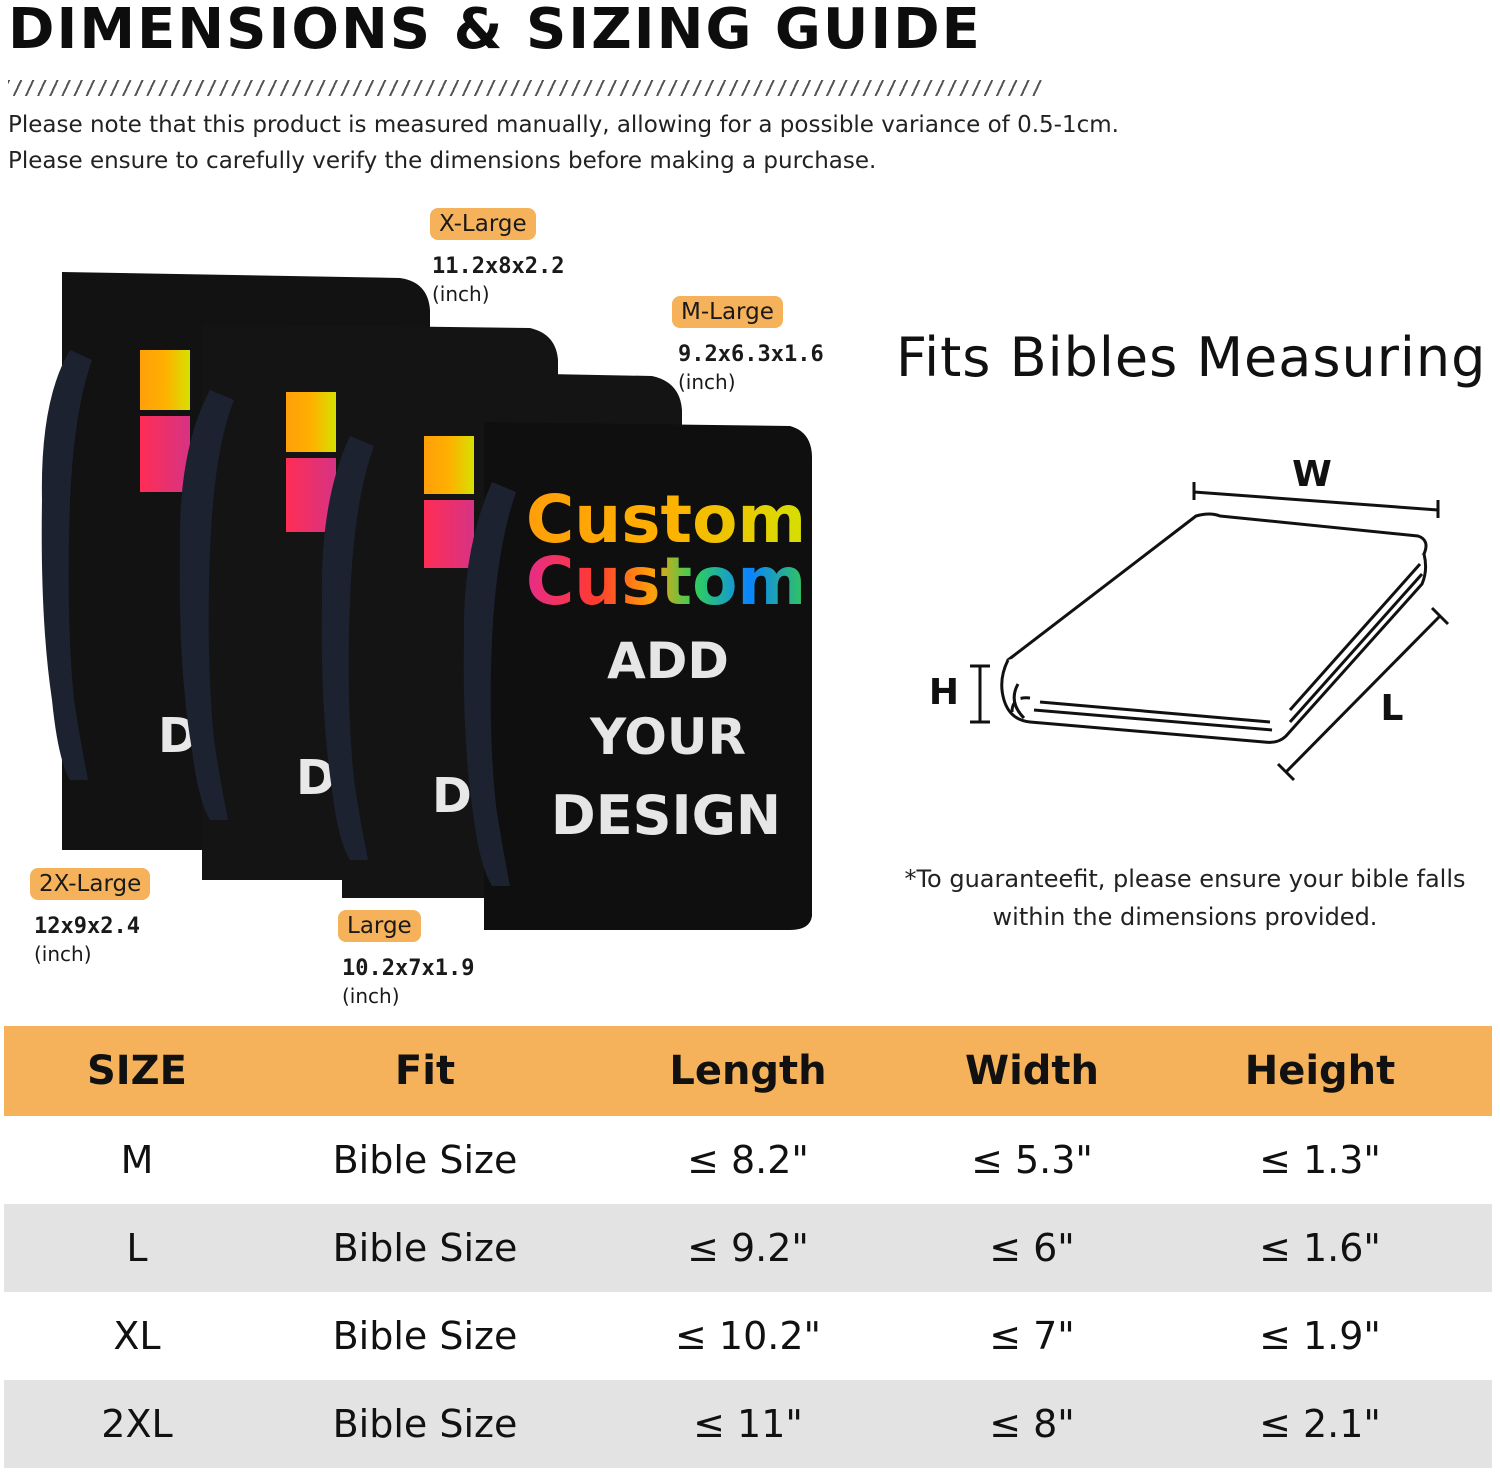 This screenshot has height=1473, width=1500. I want to click on h-label: H, so click(944, 692).